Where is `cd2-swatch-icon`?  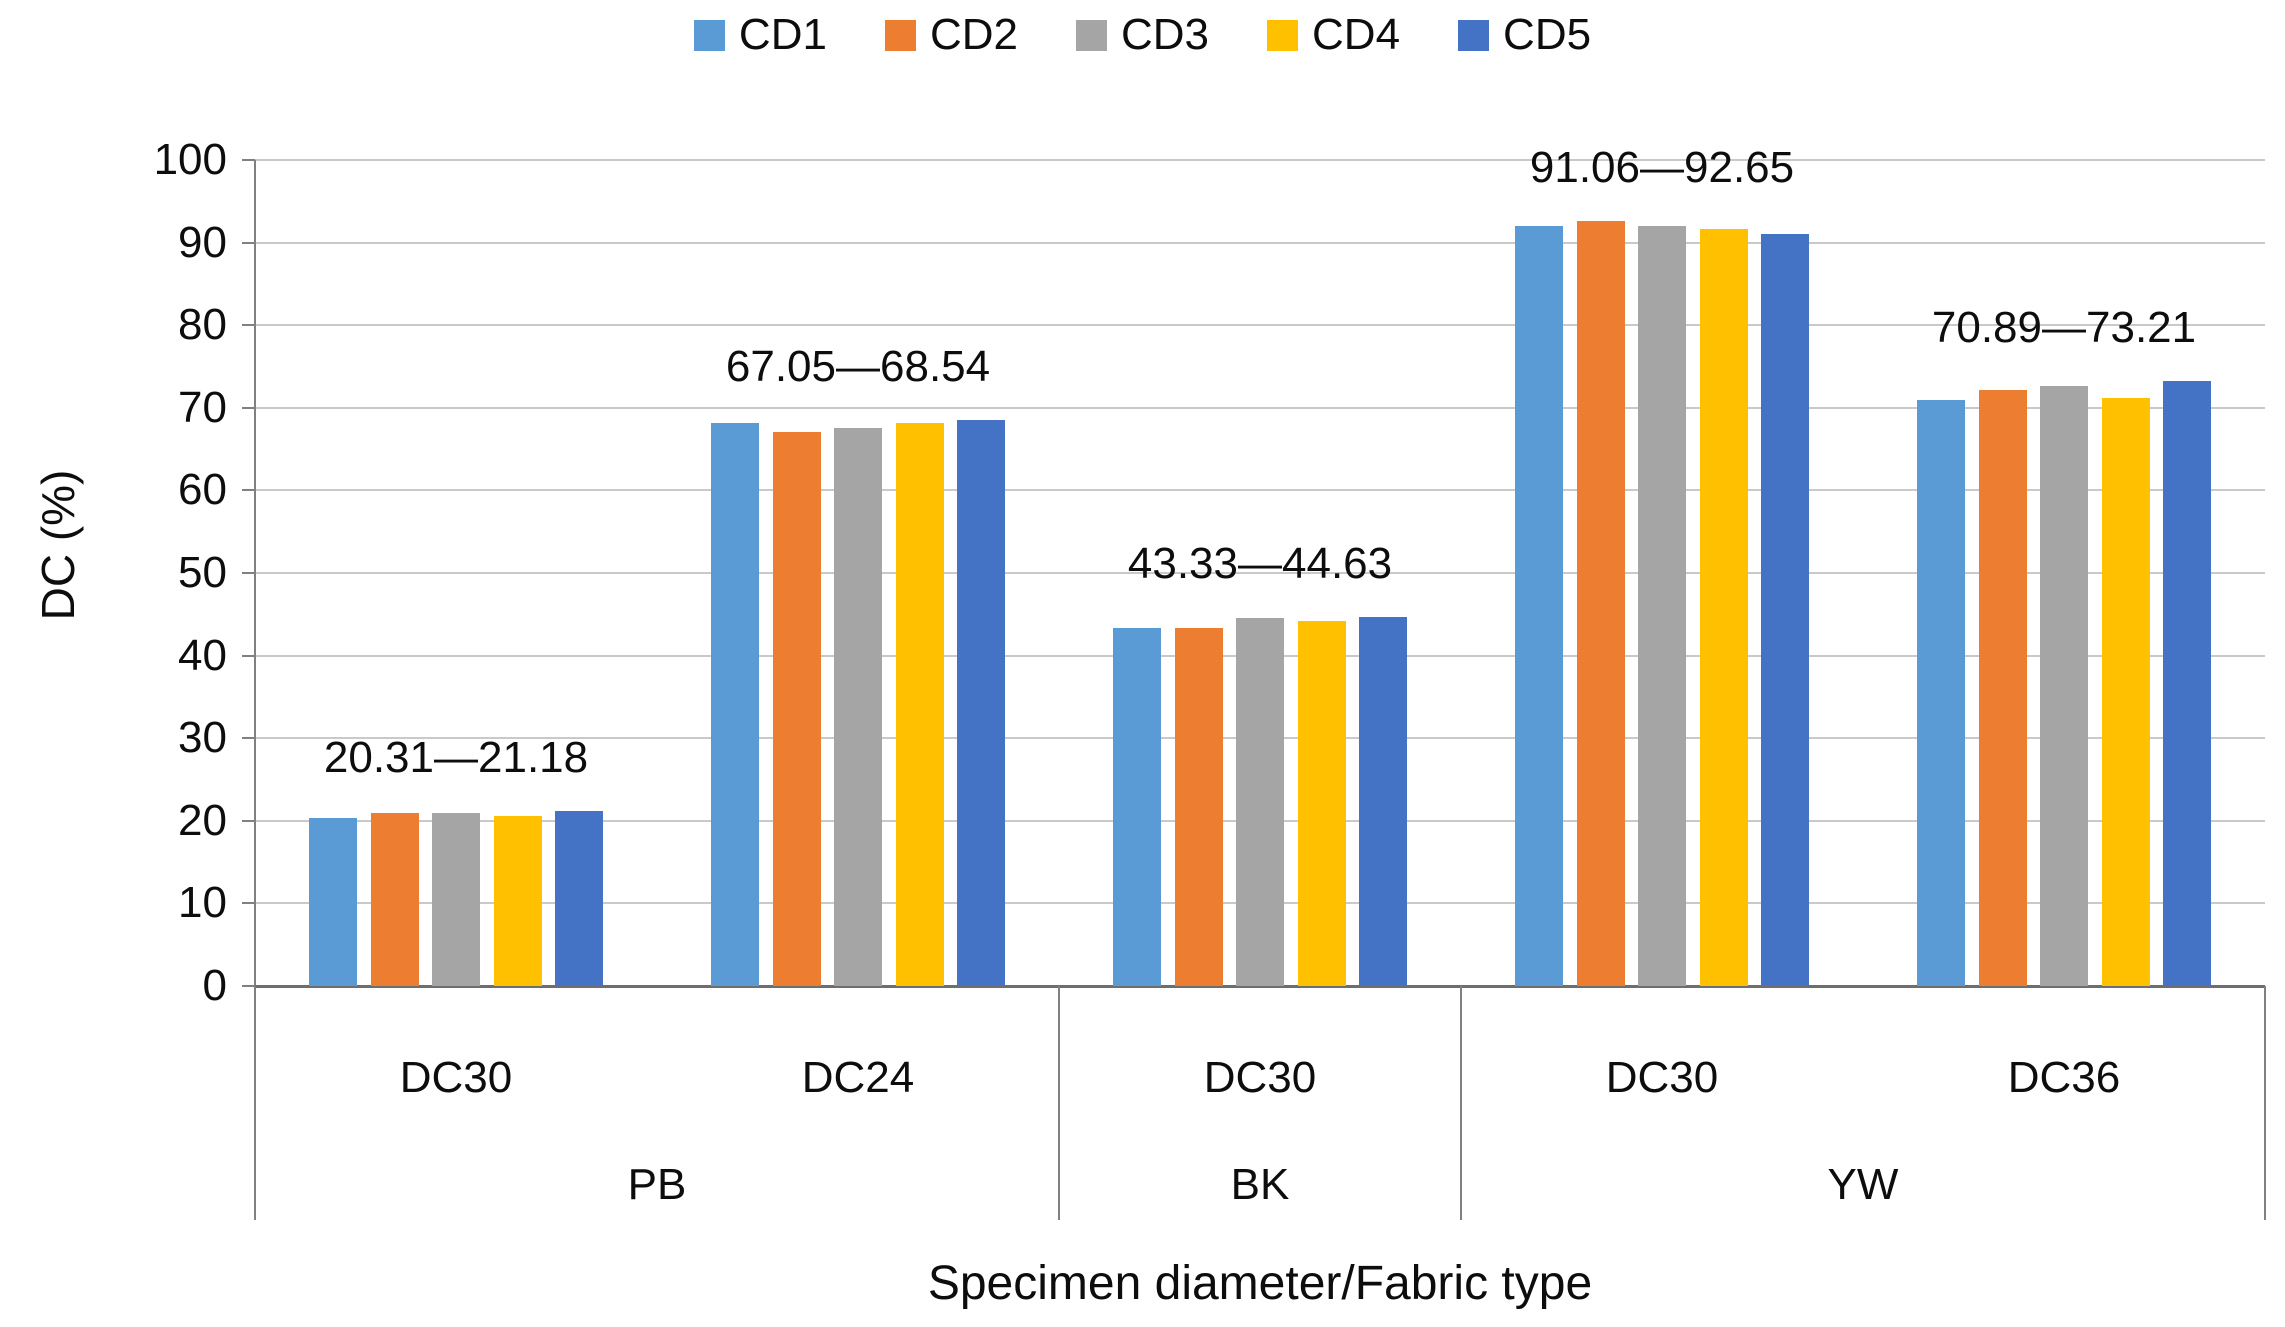
cd2-swatch-icon is located at coordinates (900, 35).